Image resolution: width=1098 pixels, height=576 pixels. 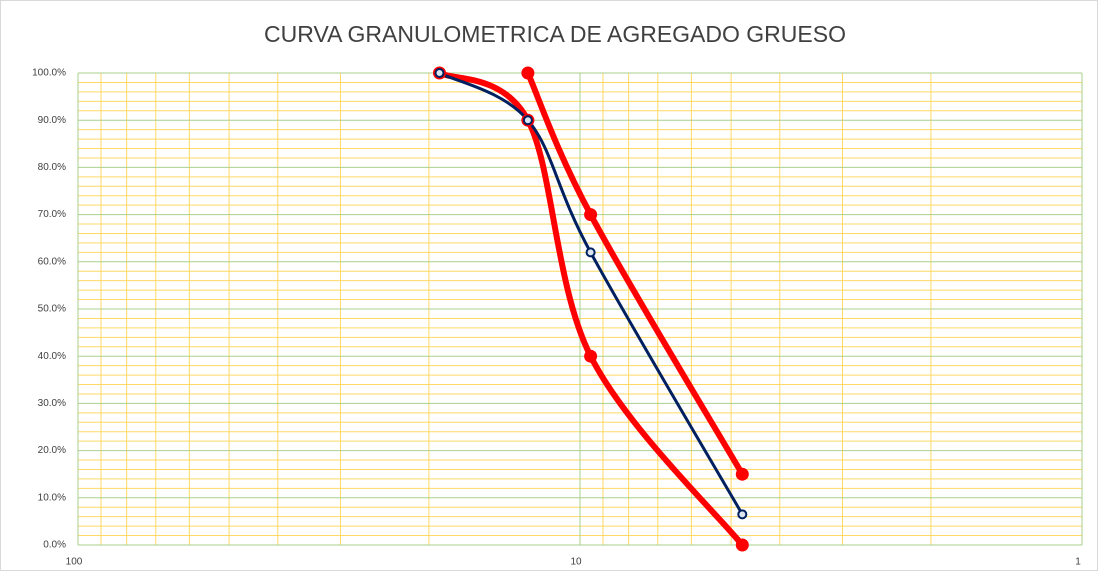 I want to click on y-tick-label: 10.0%, so click(x=52, y=497).